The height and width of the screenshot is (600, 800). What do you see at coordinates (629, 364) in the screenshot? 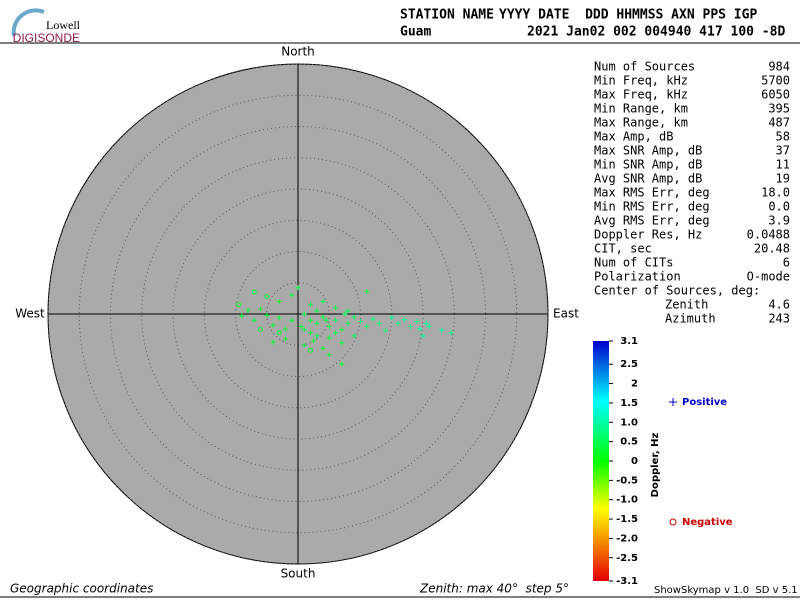
I see `colorbar-tick-label: 2.5` at bounding box center [629, 364].